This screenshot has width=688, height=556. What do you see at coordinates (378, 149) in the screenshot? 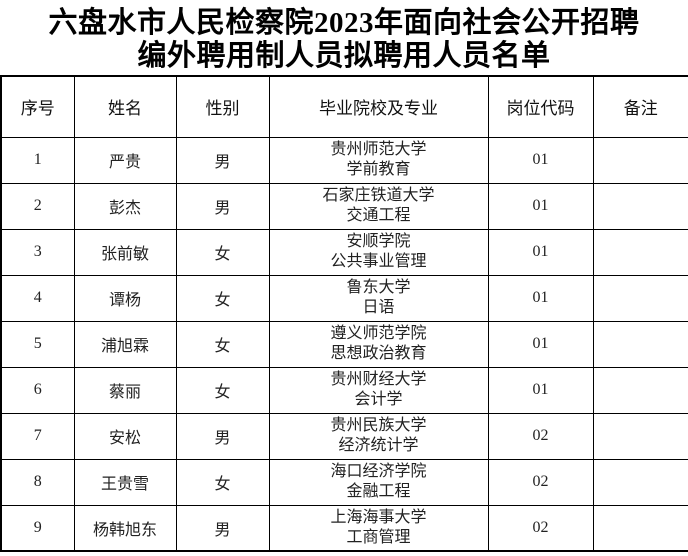
I see `cell-school: 贵州师范大学` at bounding box center [378, 149].